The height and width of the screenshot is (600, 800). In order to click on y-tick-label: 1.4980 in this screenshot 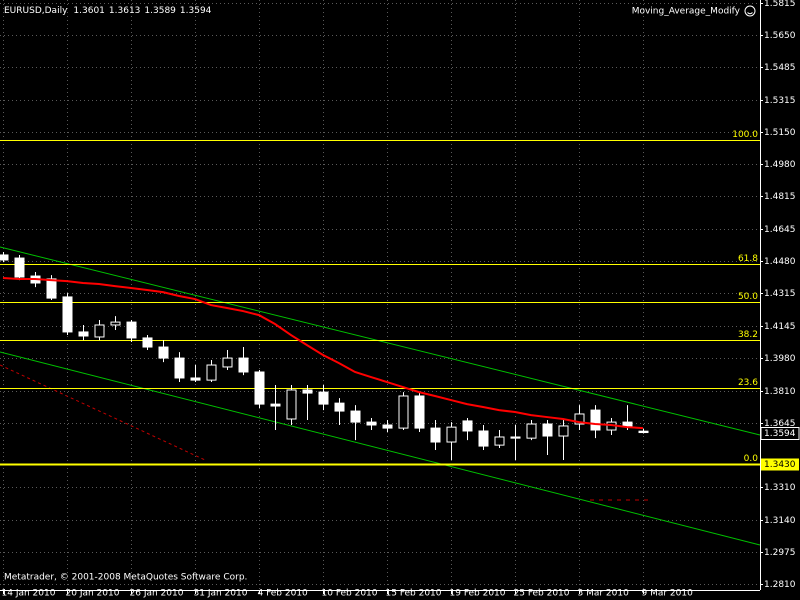, I will do `click(780, 165)`.